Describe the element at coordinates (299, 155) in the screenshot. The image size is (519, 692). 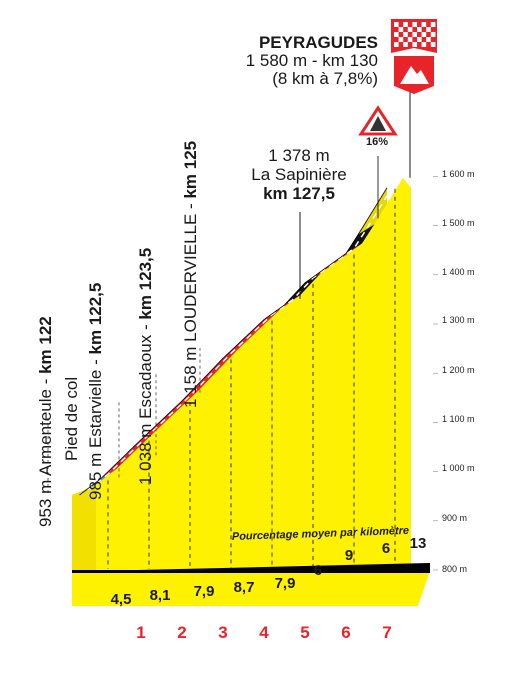
I see `sapiniere-altitude: 1 378 m` at that location.